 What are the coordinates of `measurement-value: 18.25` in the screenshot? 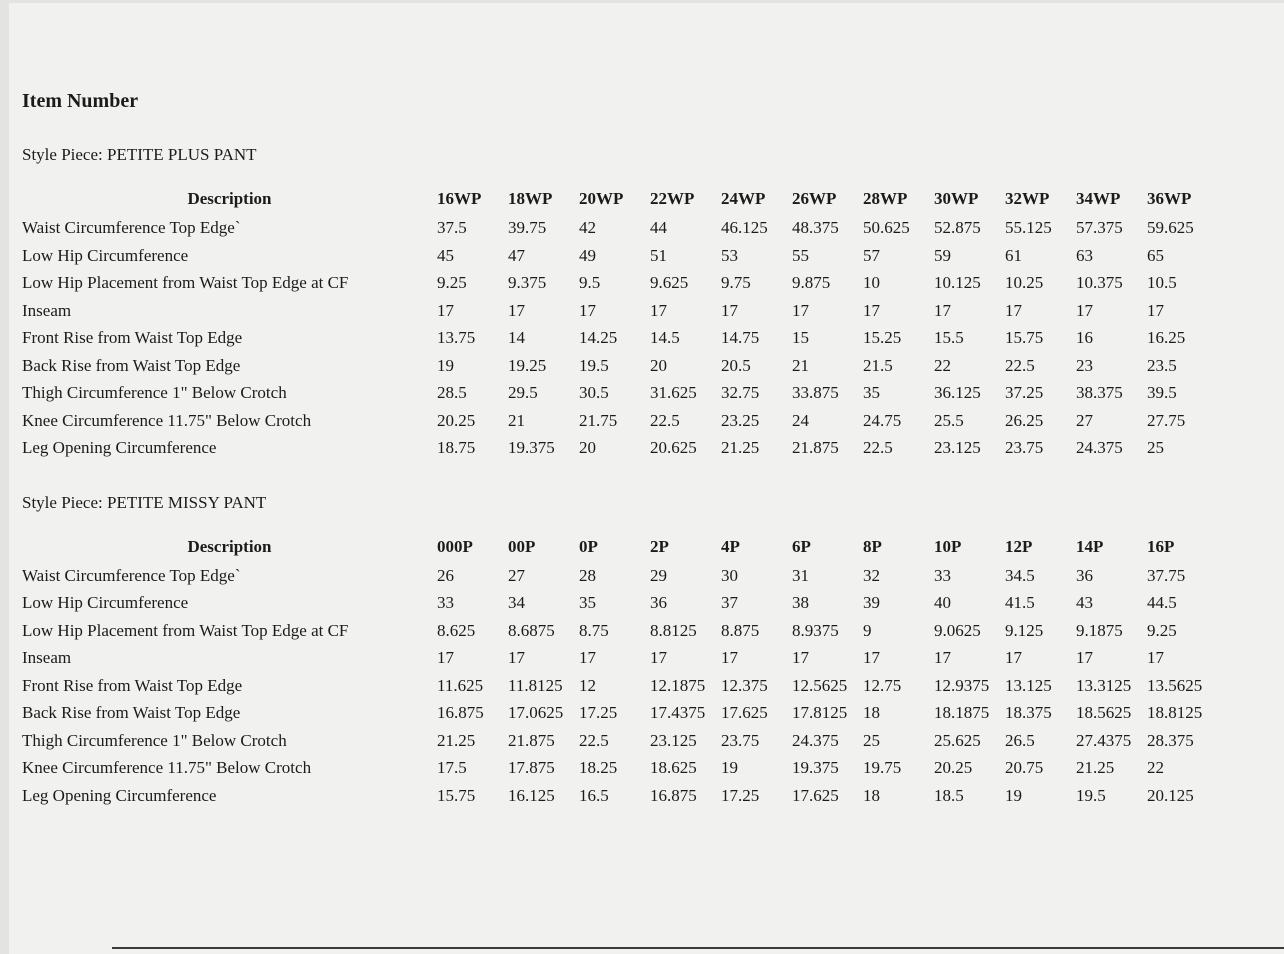 It's located at (598, 767).